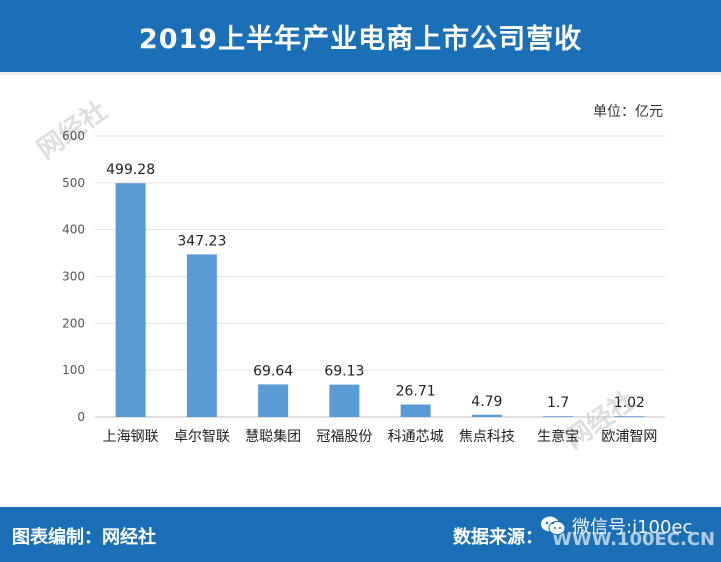 This screenshot has width=721, height=562. Describe the element at coordinates (84, 537) in the screenshot. I see `footer-compiler: 图表编制：网经社` at that location.